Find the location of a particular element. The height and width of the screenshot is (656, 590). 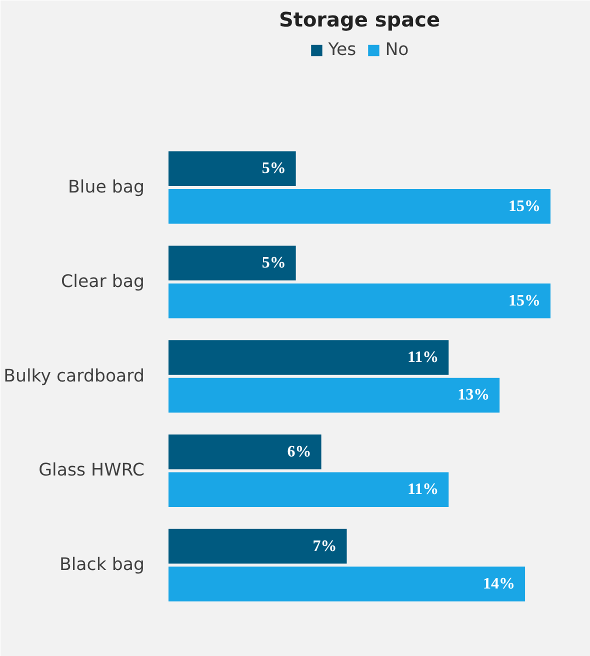

data-label: 7% is located at coordinates (324, 546).